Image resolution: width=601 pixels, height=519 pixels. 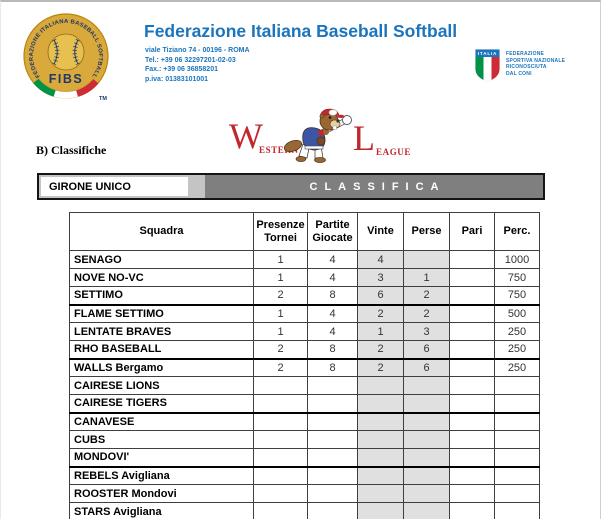 I want to click on federation-title: Federazione Italiana Baseball Softball, so click(x=301, y=31).